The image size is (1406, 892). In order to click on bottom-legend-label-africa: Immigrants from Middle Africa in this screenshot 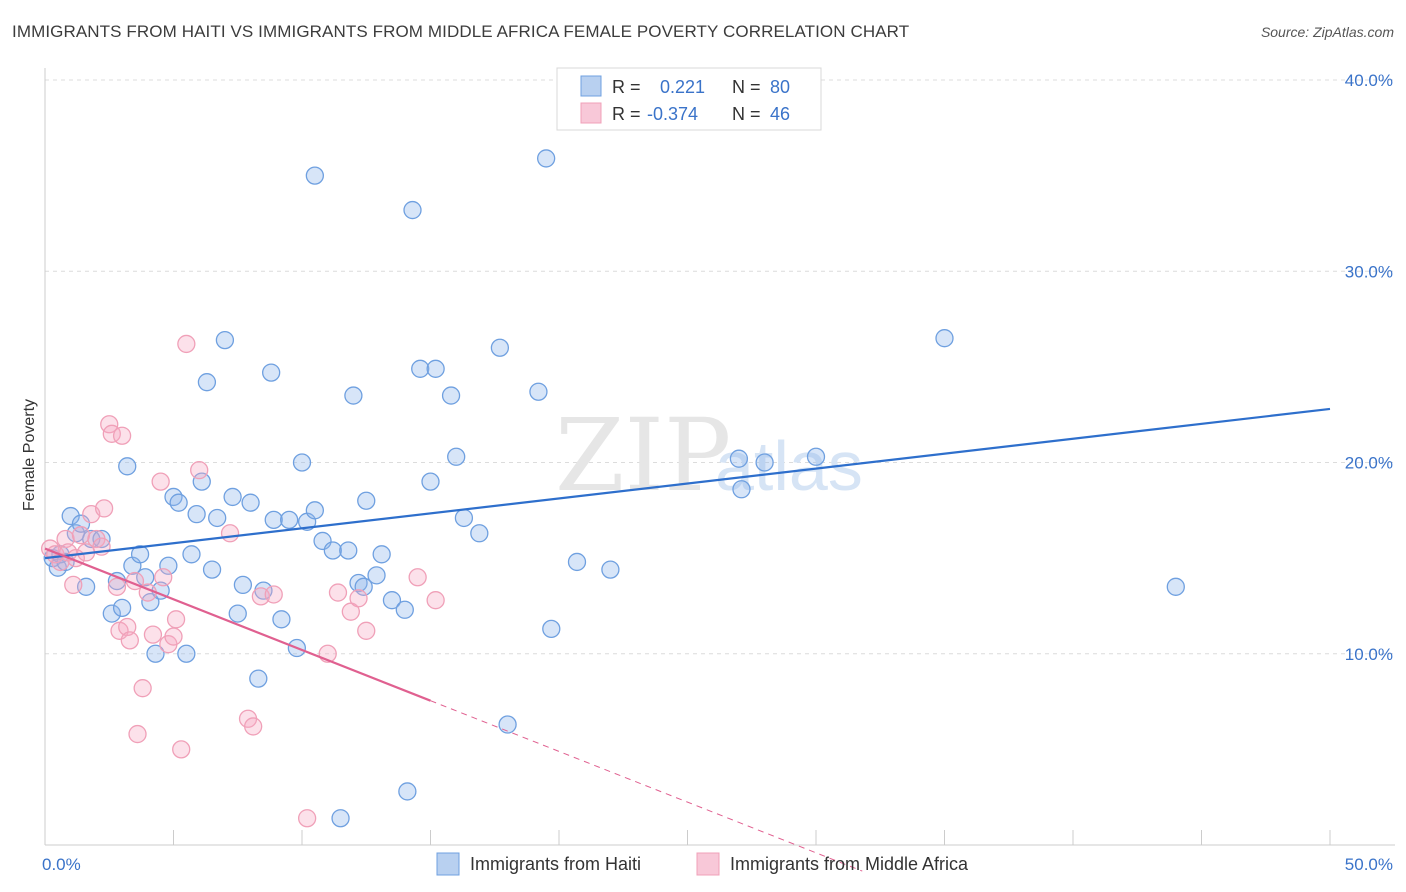, I will do `click(849, 864)`.